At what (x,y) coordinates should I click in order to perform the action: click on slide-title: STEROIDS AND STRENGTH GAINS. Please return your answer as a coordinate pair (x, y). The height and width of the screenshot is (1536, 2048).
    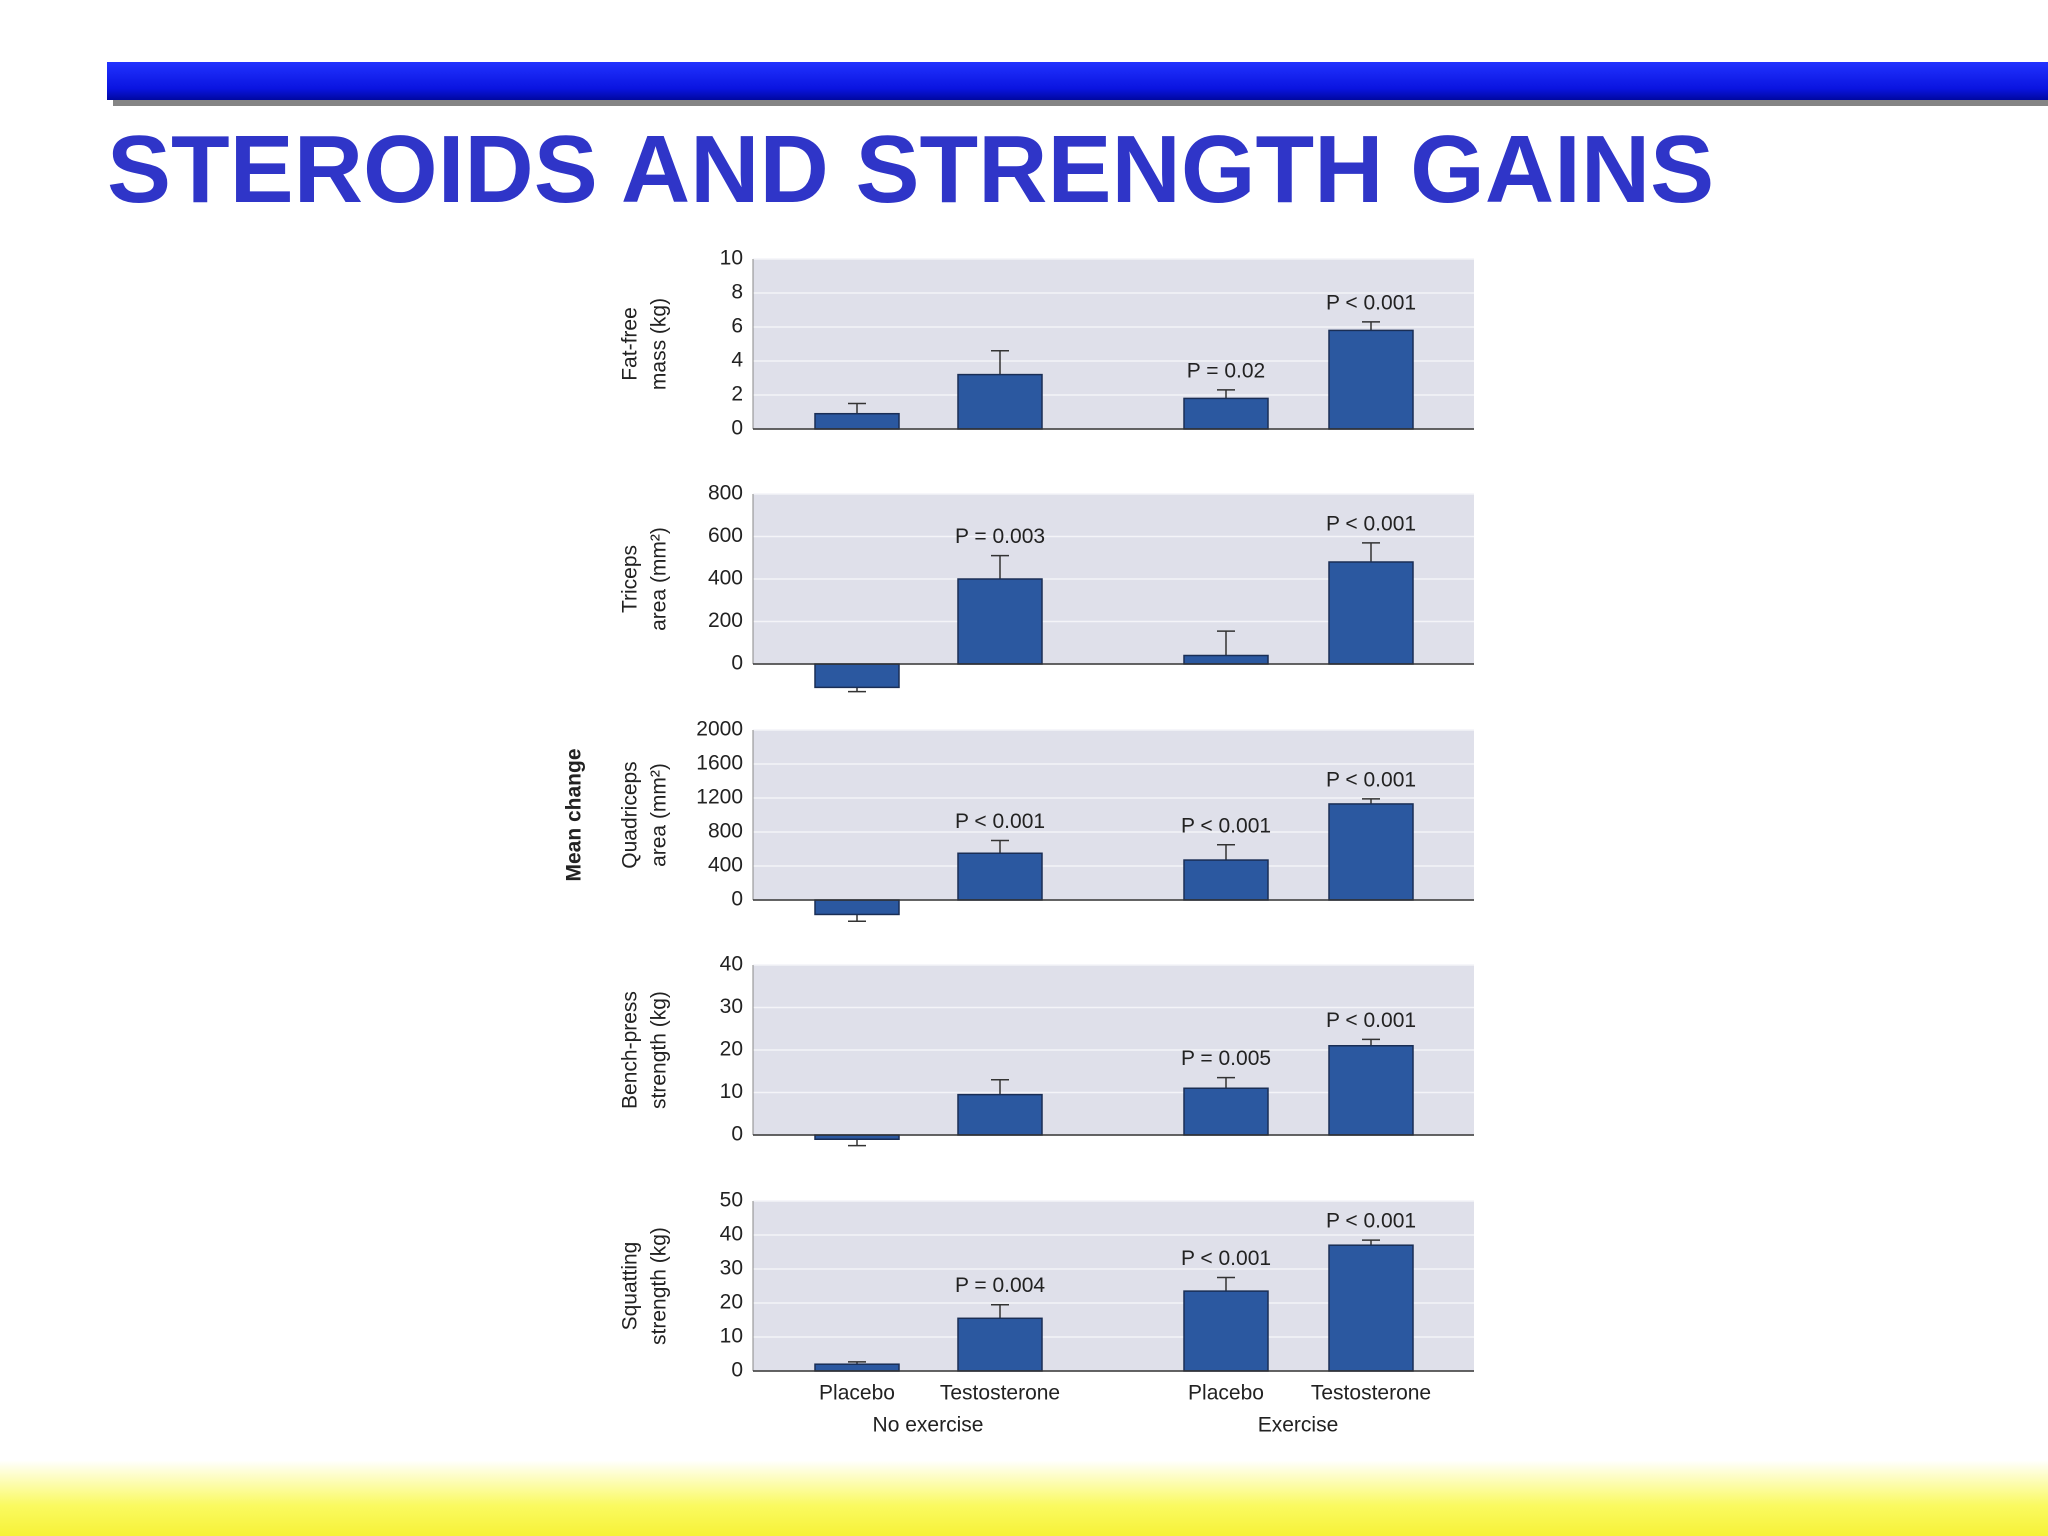
    Looking at the image, I should click on (910, 169).